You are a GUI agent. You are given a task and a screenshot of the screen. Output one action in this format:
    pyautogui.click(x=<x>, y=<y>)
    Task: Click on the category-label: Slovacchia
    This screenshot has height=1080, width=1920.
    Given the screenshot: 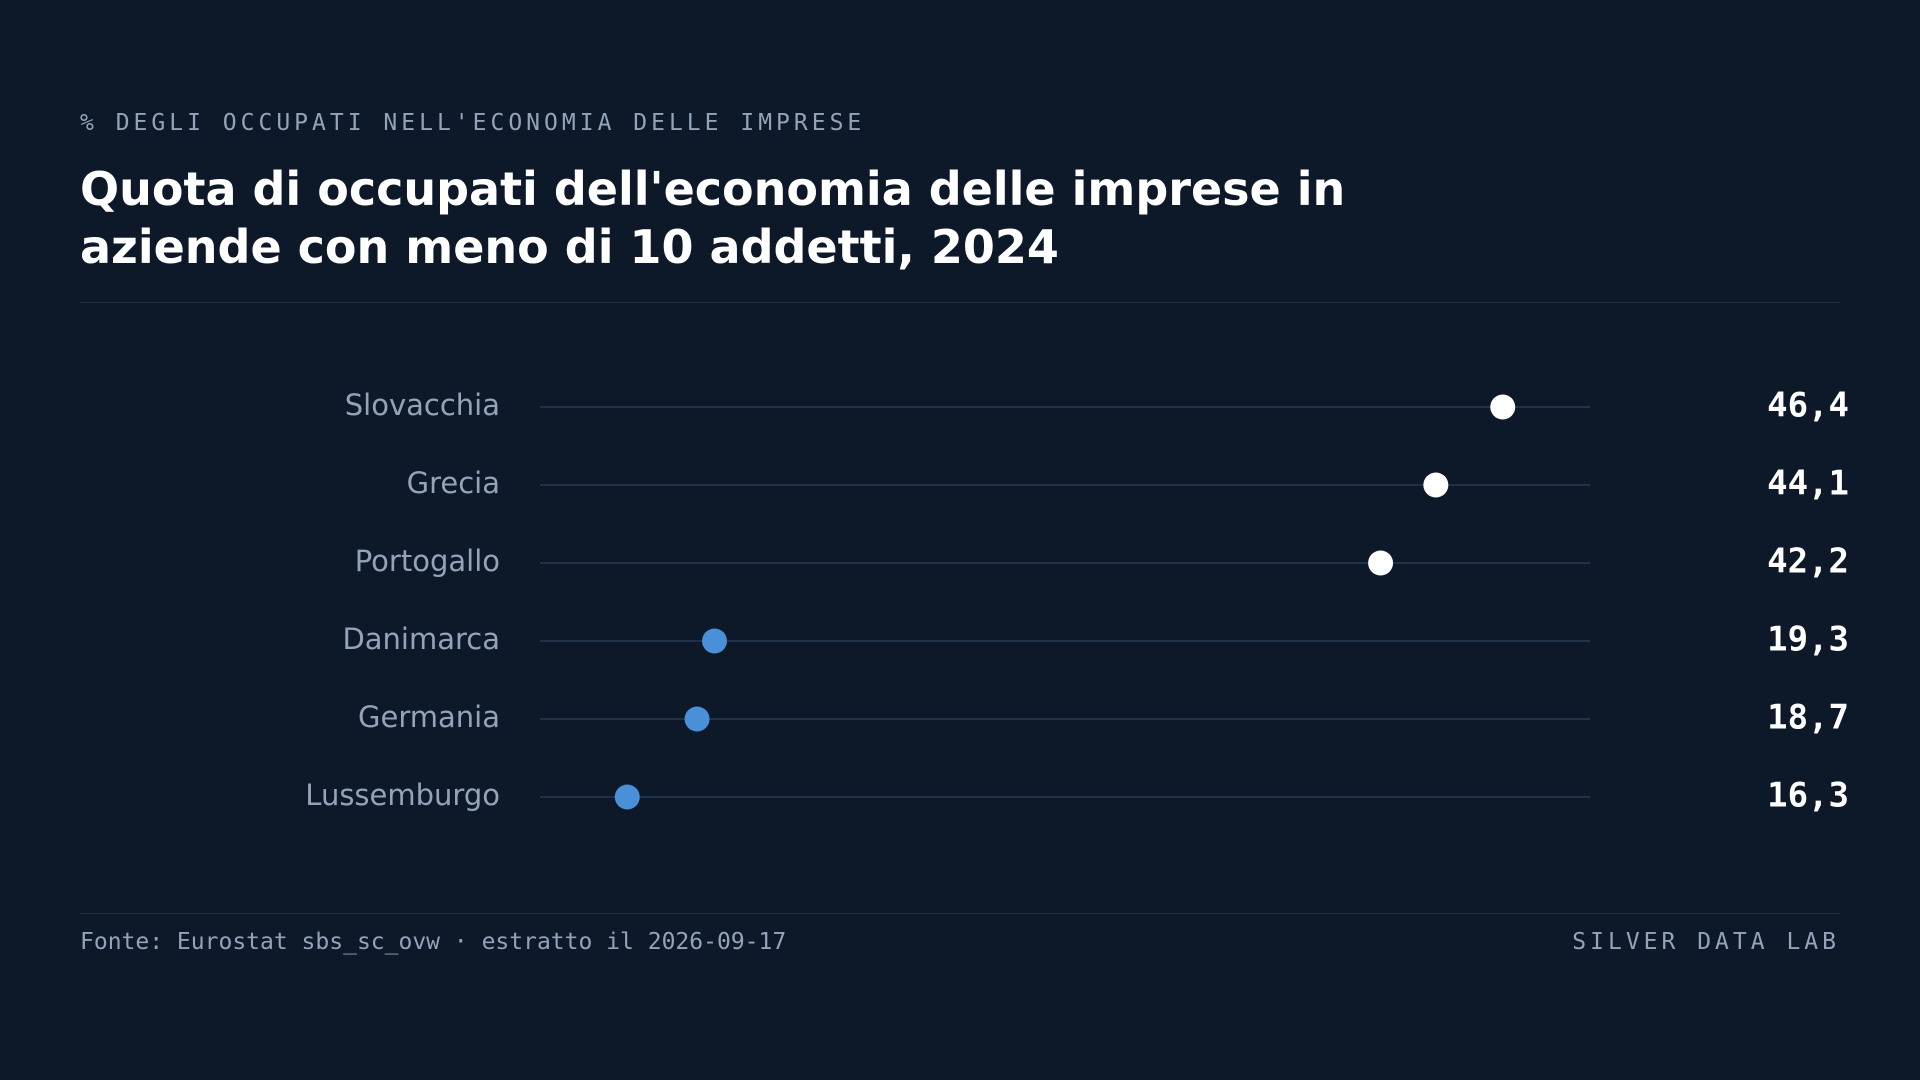 What is the action you would take?
    pyautogui.click(x=422, y=405)
    